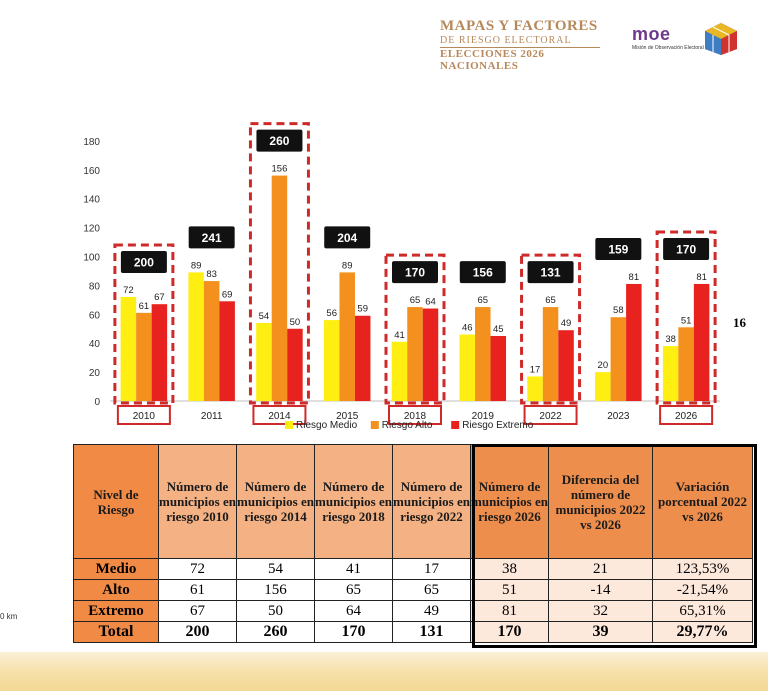 The image size is (768, 691). What do you see at coordinates (116, 590) in the screenshot?
I see `cell-level: Alto` at bounding box center [116, 590].